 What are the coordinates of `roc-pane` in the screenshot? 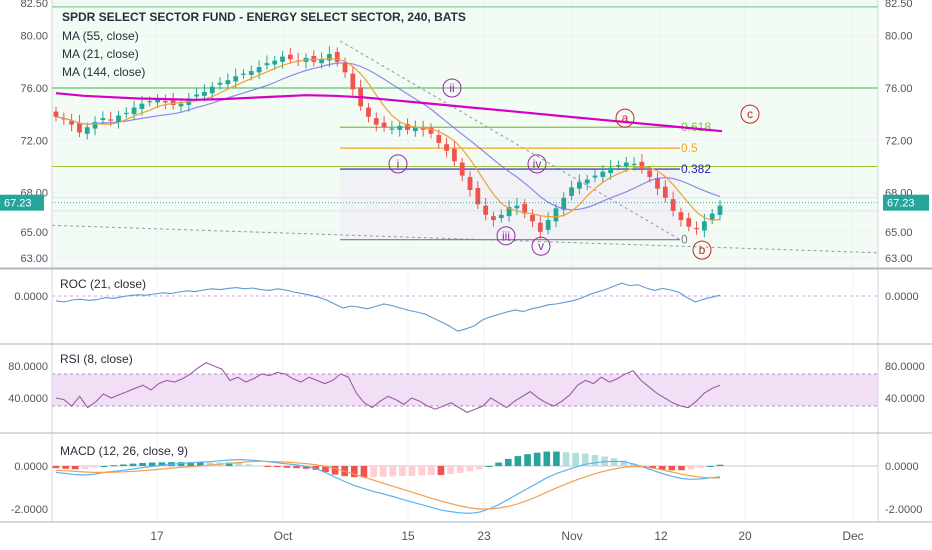 It's located at (465, 307).